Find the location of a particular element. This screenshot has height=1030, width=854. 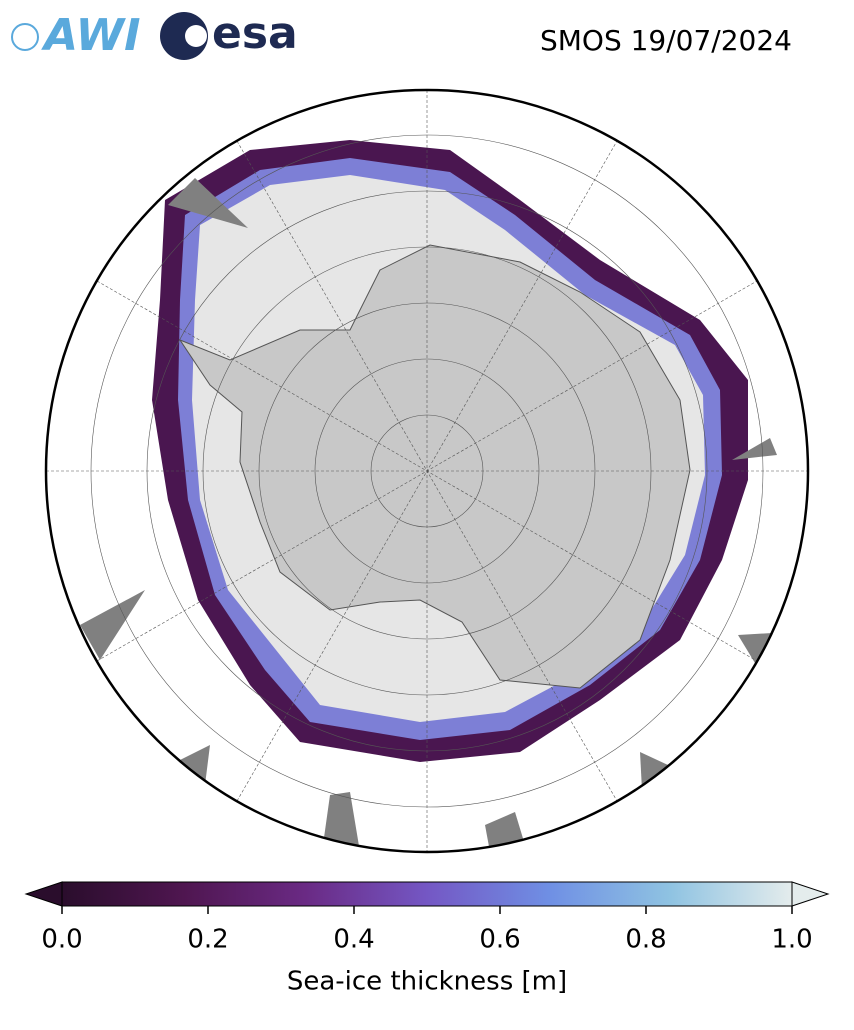

colorbar-label: Sea-ice thickness [m] is located at coordinates (427, 982).